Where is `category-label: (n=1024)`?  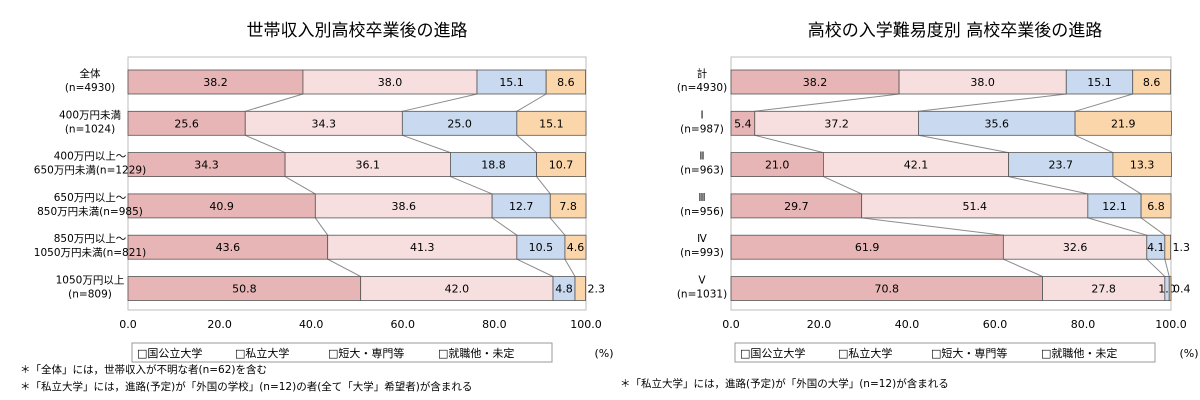
category-label: (n=1024) is located at coordinates (90, 129).